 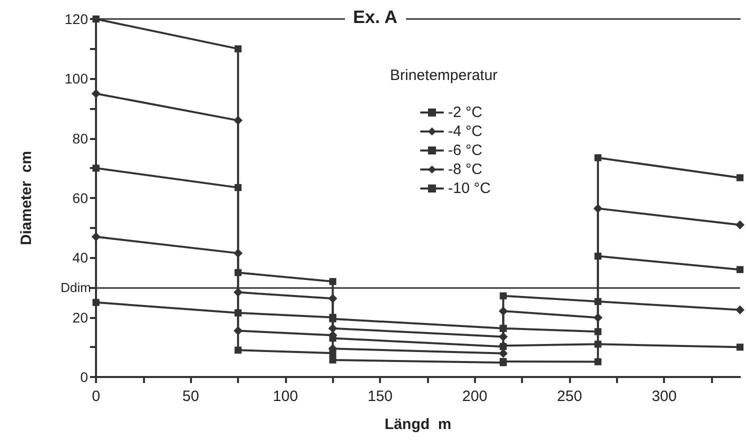 I want to click on legend-label: -6 °C, so click(x=465, y=150).